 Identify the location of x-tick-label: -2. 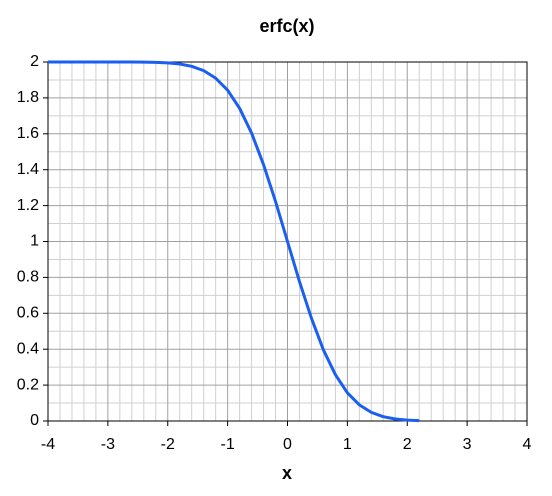
(168, 444).